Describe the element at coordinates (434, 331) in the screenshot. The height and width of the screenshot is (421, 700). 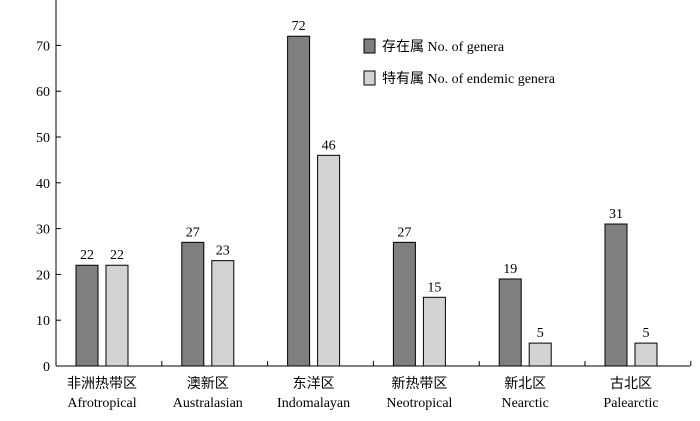
I see `bar-endemic-neotropical` at that location.